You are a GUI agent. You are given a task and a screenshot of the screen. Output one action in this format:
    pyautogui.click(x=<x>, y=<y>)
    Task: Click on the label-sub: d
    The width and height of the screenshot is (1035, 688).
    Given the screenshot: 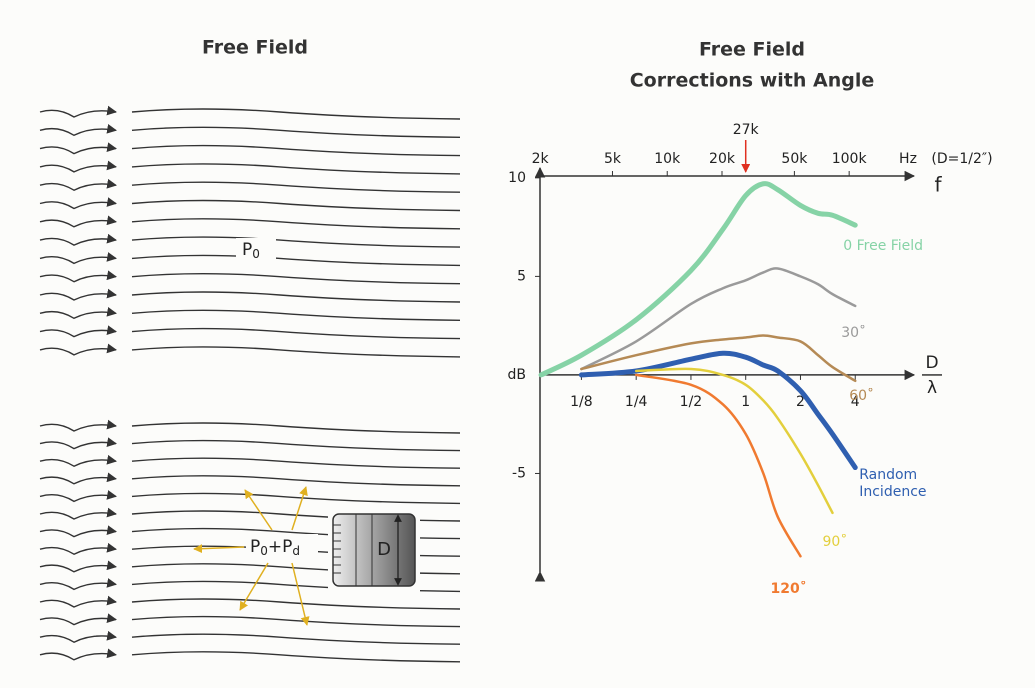 What is the action you would take?
    pyautogui.click(x=296, y=551)
    